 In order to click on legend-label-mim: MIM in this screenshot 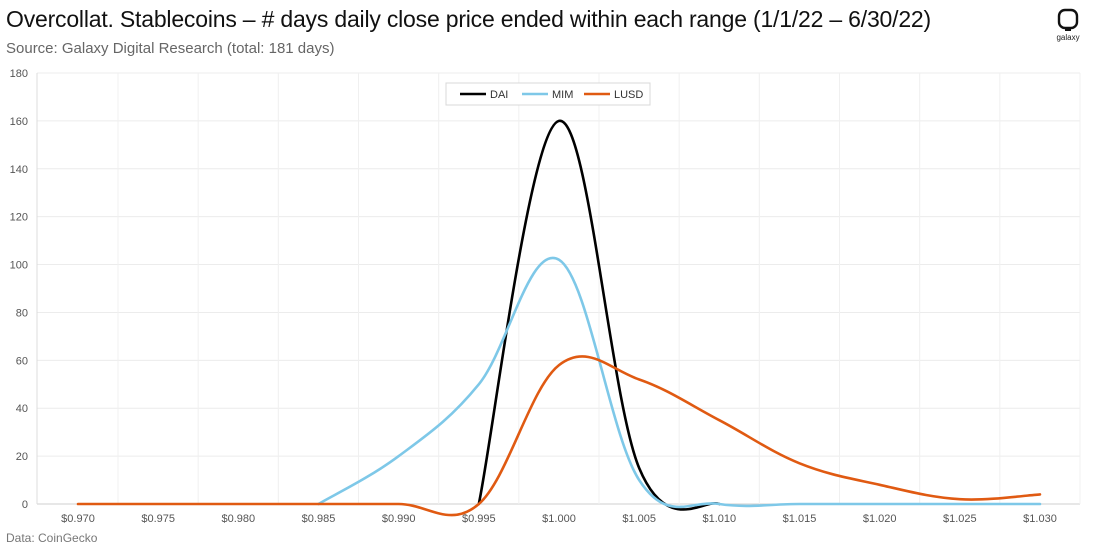, I will do `click(562, 95)`.